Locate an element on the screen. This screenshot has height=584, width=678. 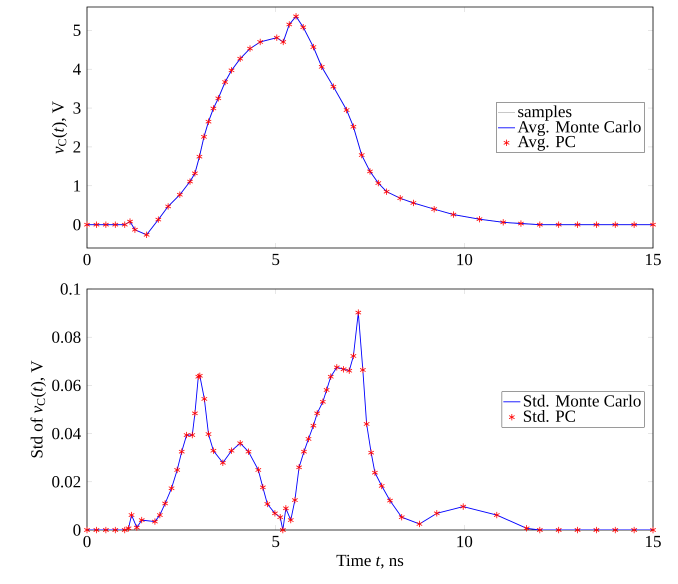
y-tick-label: 2 is located at coordinates (76, 147).